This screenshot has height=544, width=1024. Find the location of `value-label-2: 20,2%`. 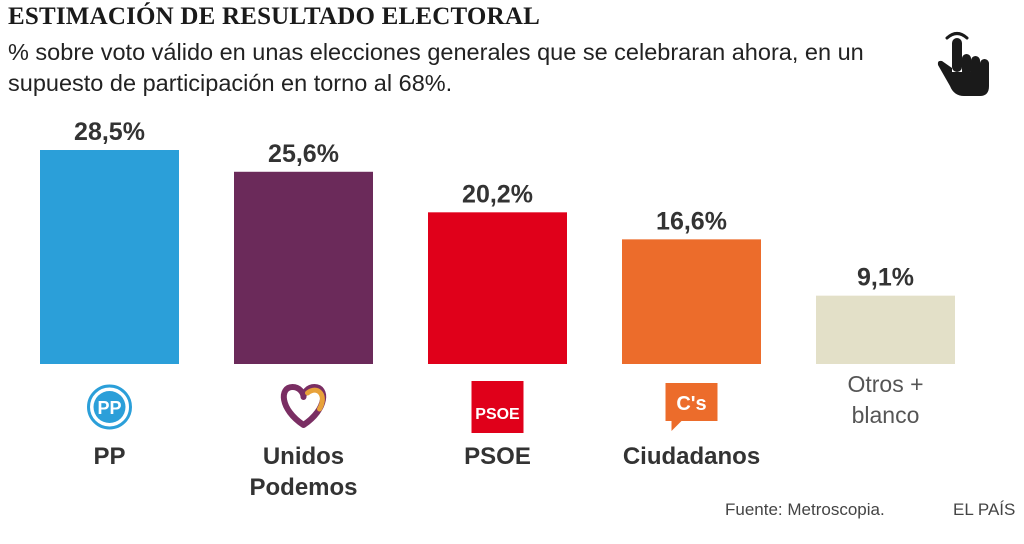

value-label-2: 20,2% is located at coordinates (497, 194).